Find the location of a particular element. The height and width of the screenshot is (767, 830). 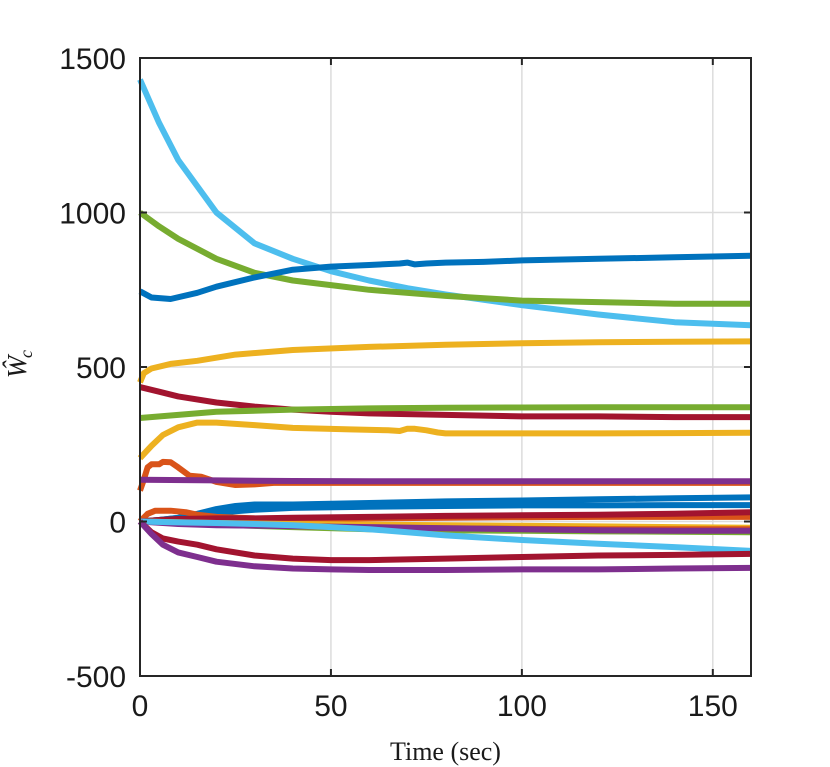

y-tick-label-2: 500 is located at coordinates (101, 368).